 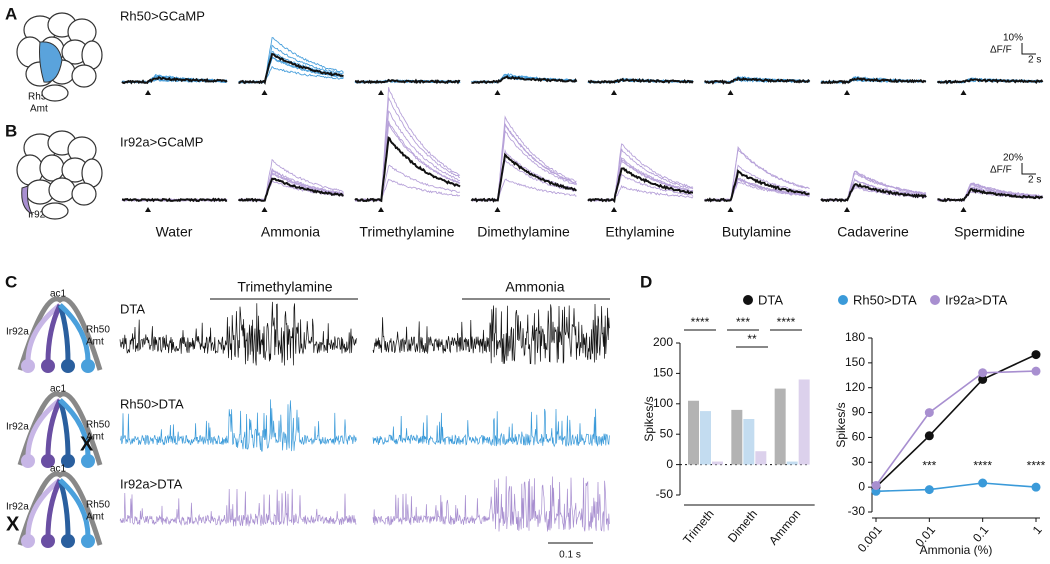 I want to click on y-tick-label: 90, so click(x=859, y=412).